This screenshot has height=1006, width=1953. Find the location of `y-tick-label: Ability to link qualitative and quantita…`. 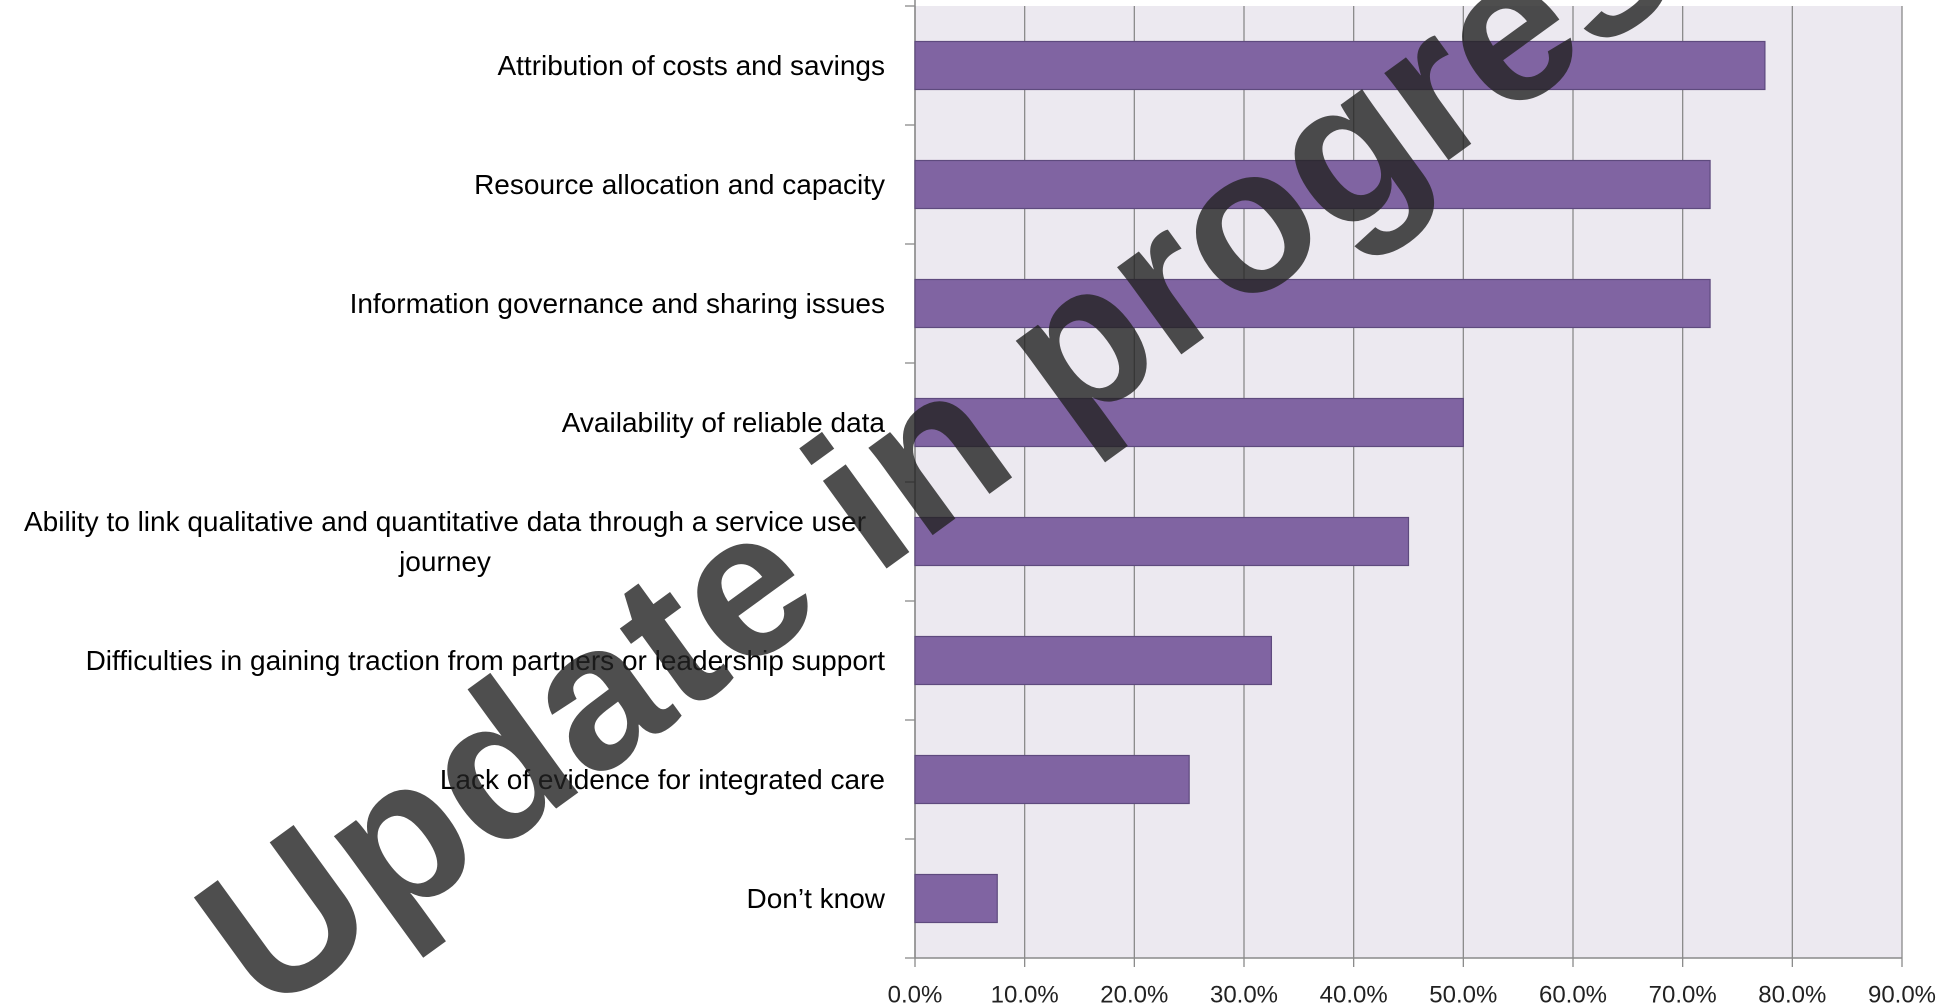

y-tick-label: Ability to link qualitative and quantita… is located at coordinates (445, 541).